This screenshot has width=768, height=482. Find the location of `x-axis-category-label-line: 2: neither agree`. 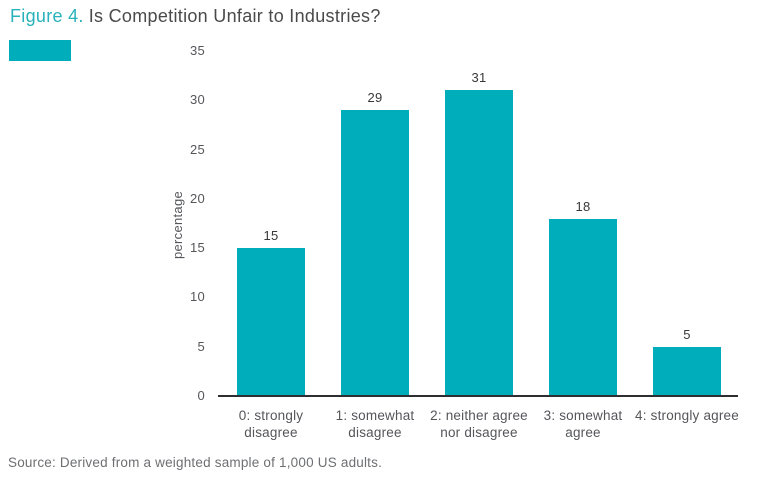

x-axis-category-label-line: 2: neither agree is located at coordinates (479, 415).